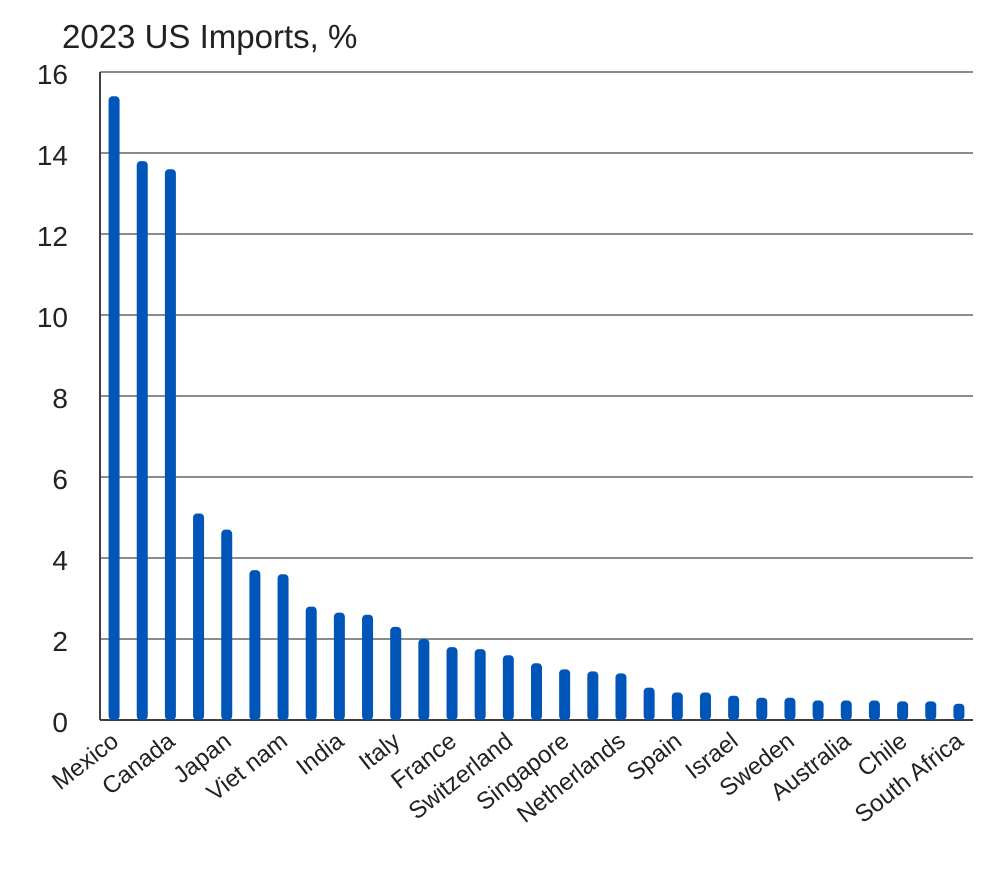 This screenshot has width=1003, height=879. I want to click on y-tick-label: 16, so click(52, 74).